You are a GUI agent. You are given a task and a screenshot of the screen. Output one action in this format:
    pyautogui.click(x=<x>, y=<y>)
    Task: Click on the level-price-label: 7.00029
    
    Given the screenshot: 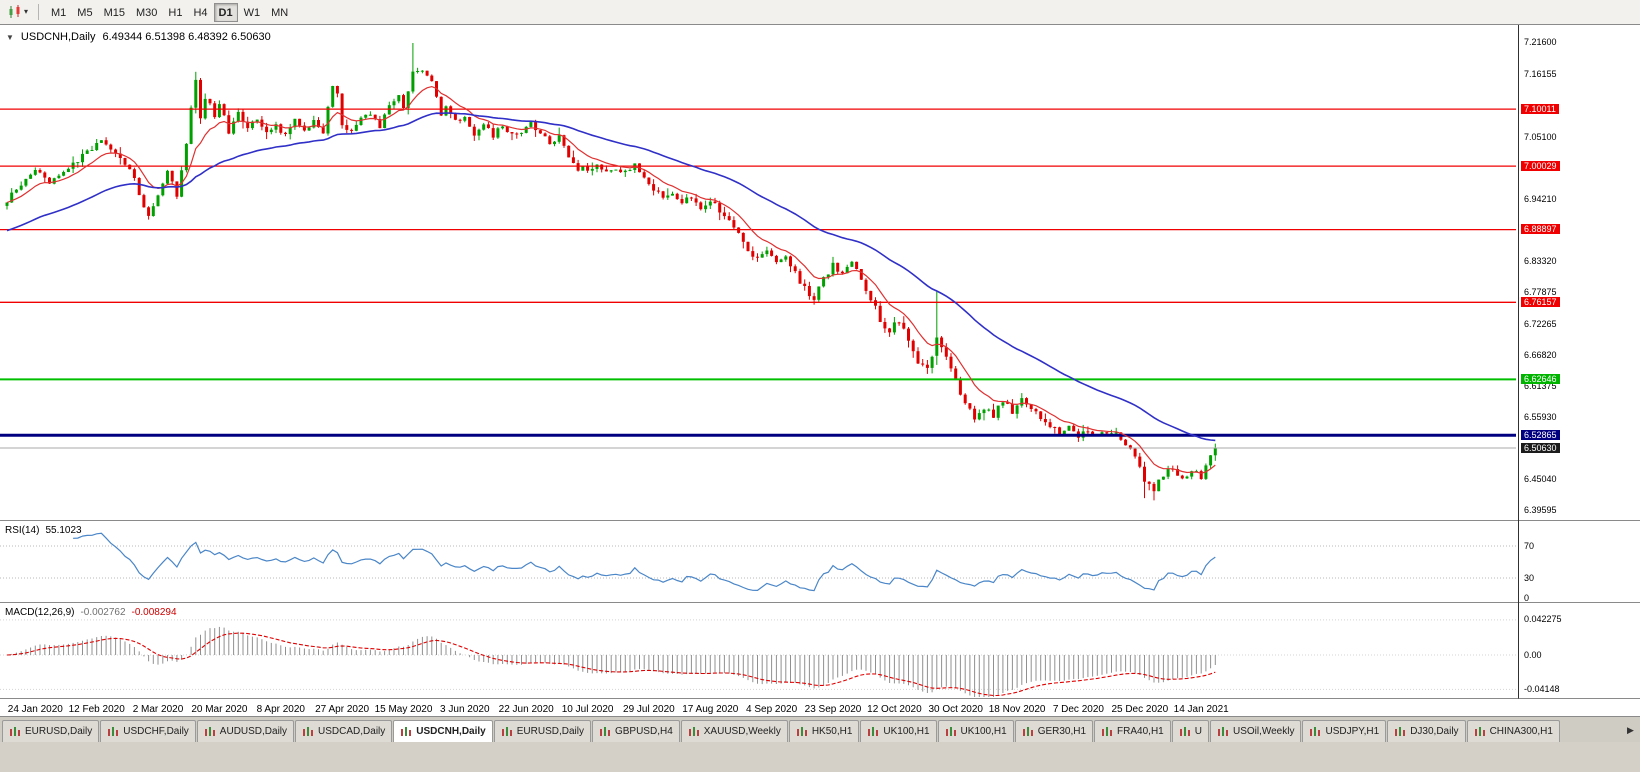 What is the action you would take?
    pyautogui.click(x=1540, y=166)
    